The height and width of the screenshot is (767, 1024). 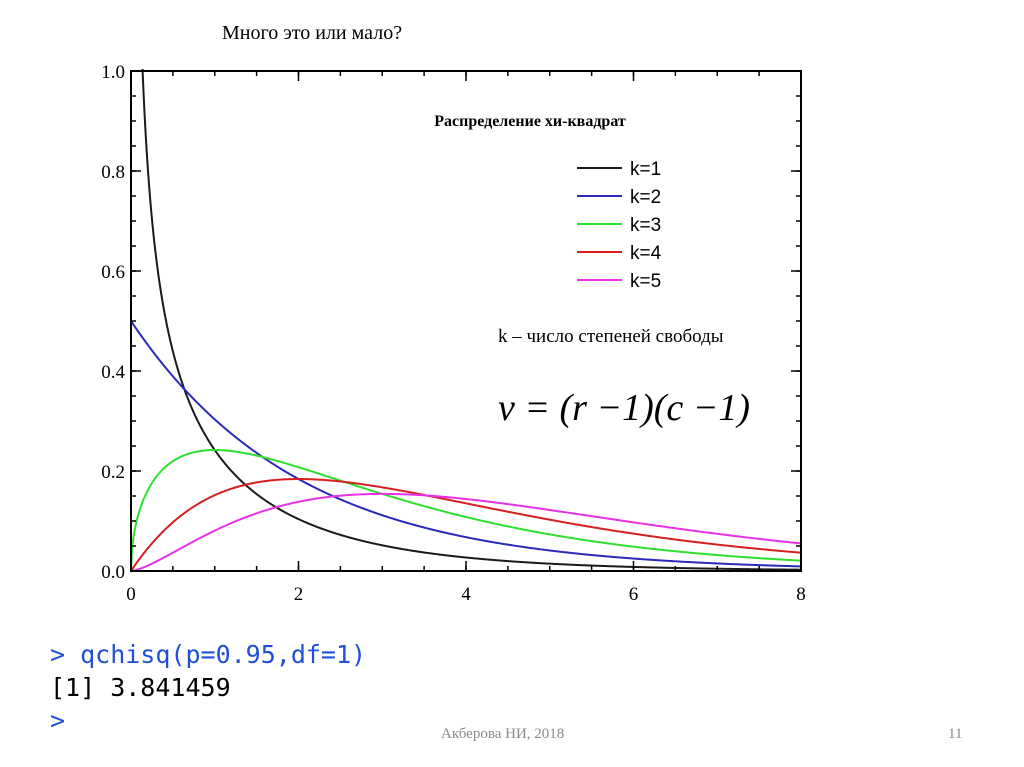 What do you see at coordinates (955, 734) in the screenshot?
I see `page-number: 11` at bounding box center [955, 734].